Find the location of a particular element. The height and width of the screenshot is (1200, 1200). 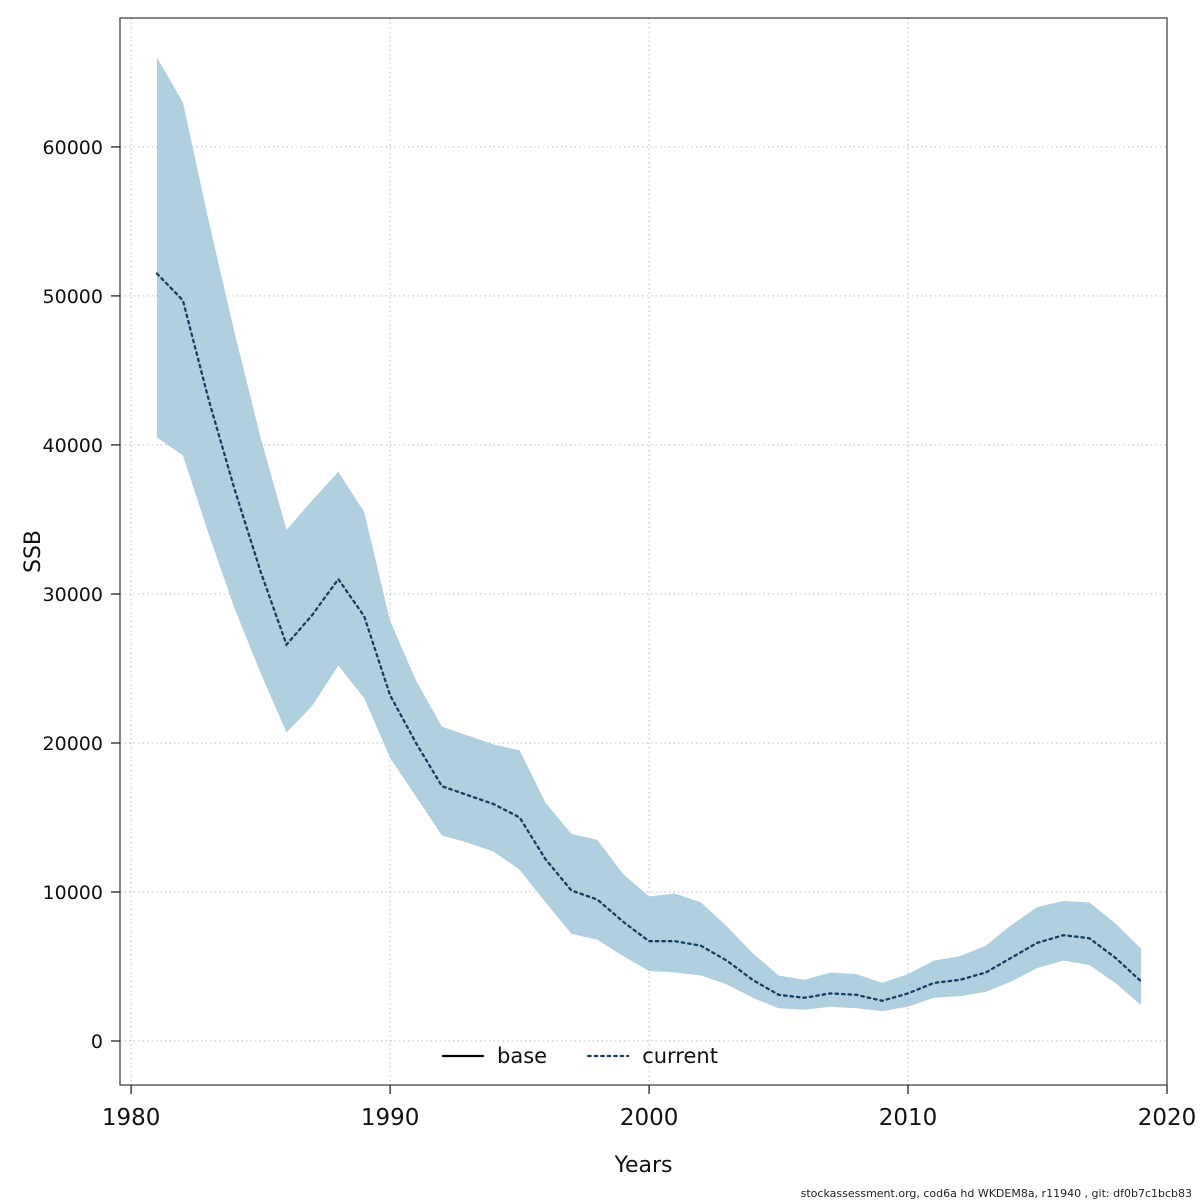

y-tick-label: 20000 is located at coordinates (73, 744).